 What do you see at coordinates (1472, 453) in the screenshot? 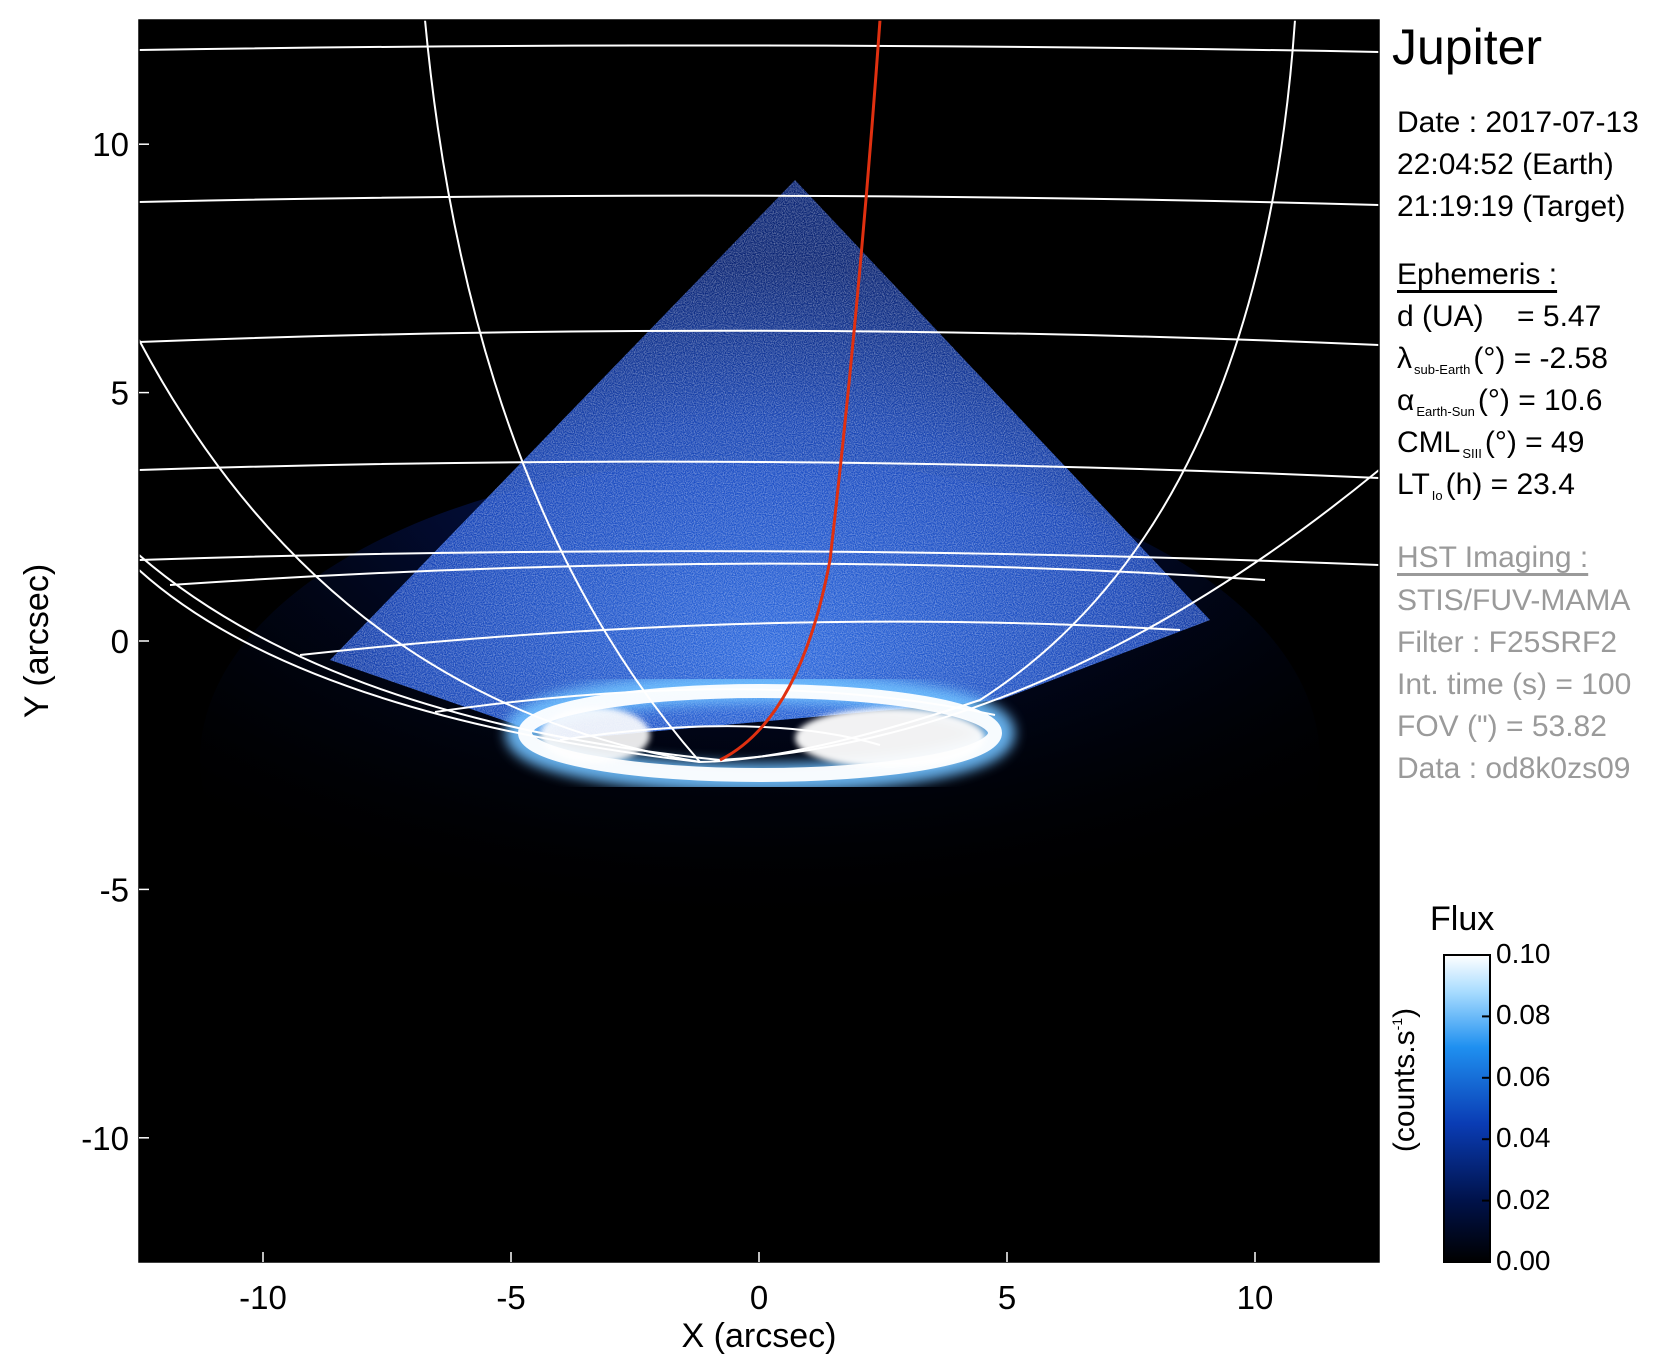
I see `cml-sub: SIII` at bounding box center [1472, 453].